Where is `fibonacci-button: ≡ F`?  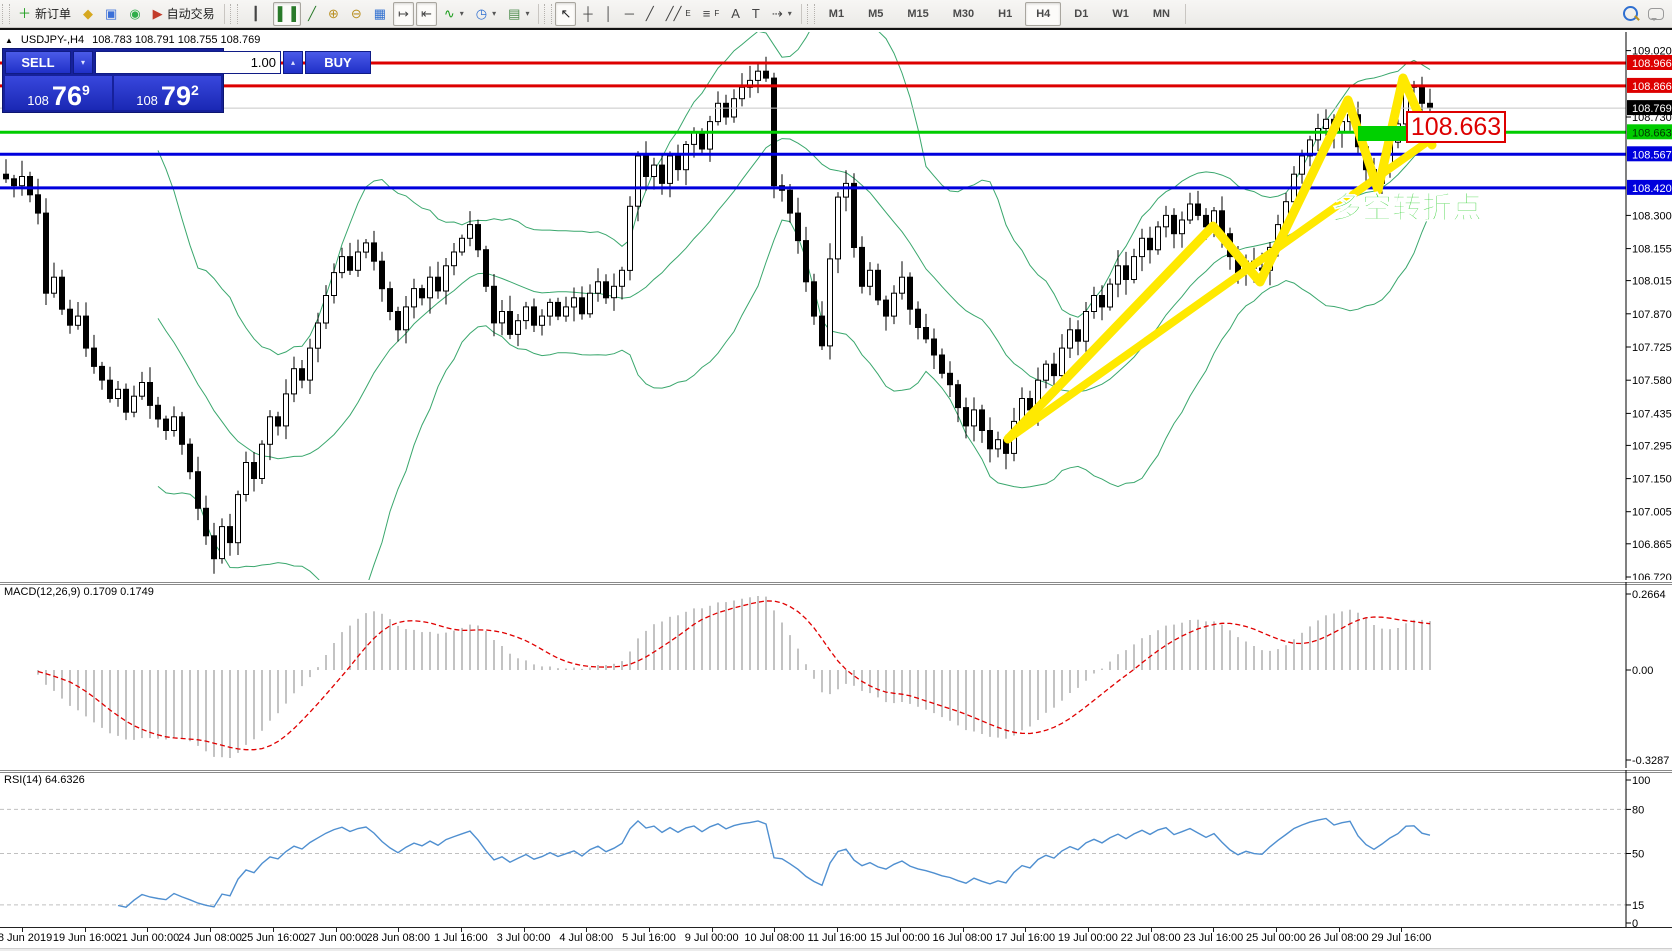
fibonacci-button: ≡ F is located at coordinates (711, 14).